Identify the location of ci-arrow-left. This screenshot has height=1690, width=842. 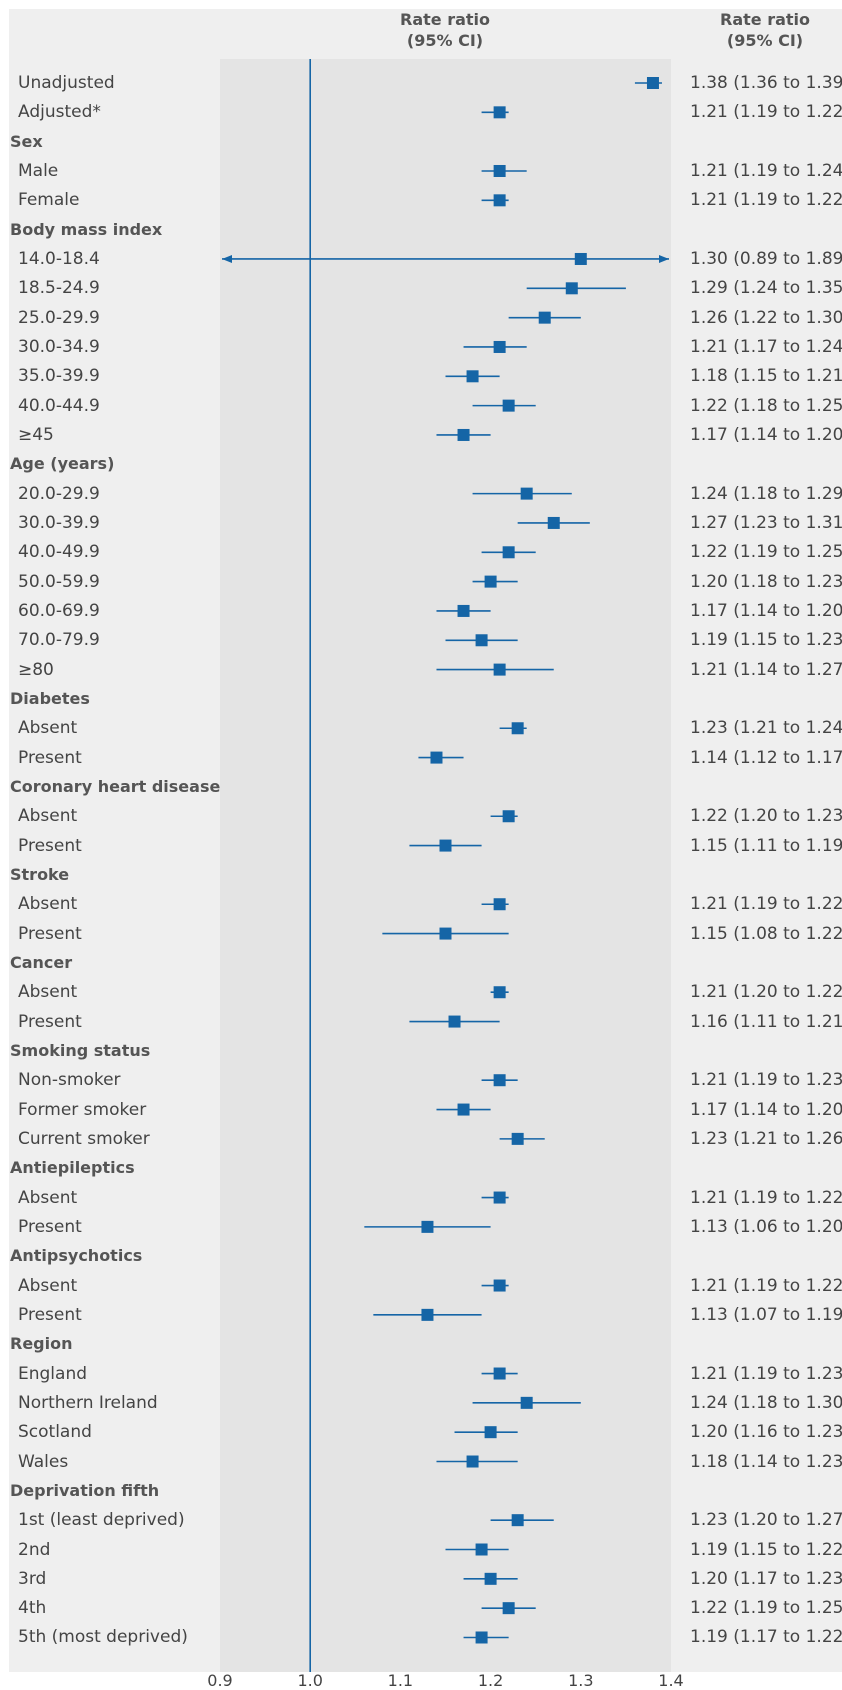
(227, 258).